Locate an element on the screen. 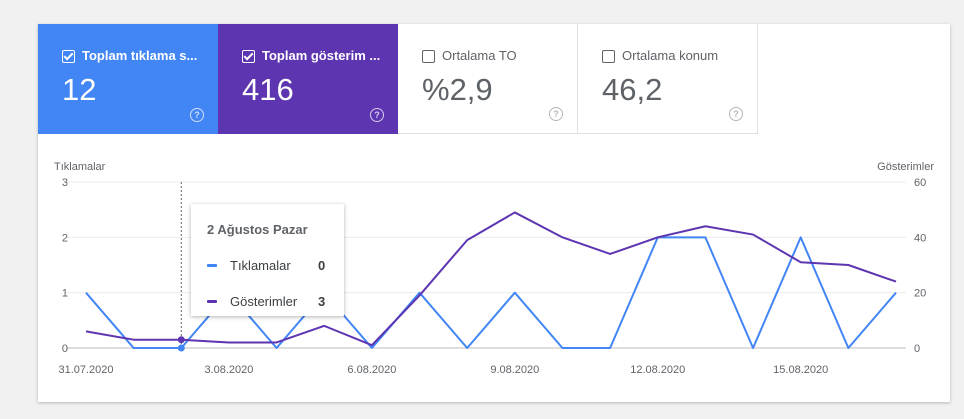 This screenshot has height=419, width=964. left-axis-tick-label: 1 is located at coordinates (65, 294).